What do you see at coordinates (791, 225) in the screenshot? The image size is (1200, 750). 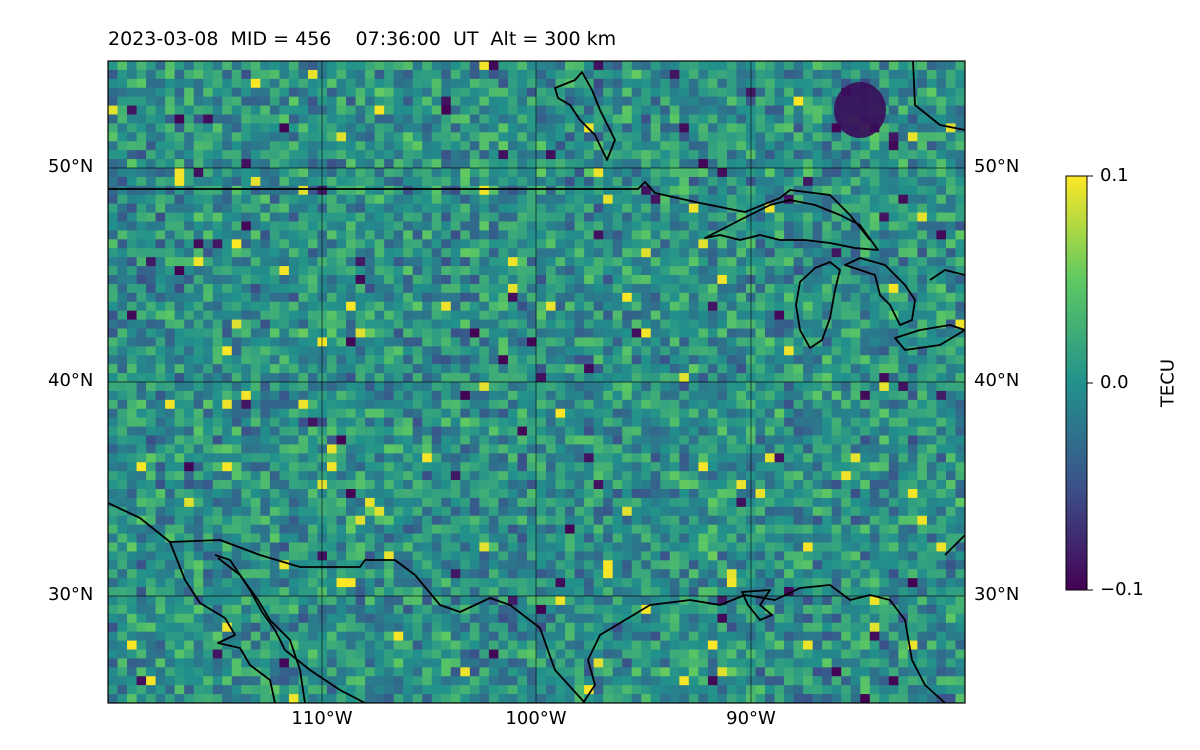 I see `lake-superior` at bounding box center [791, 225].